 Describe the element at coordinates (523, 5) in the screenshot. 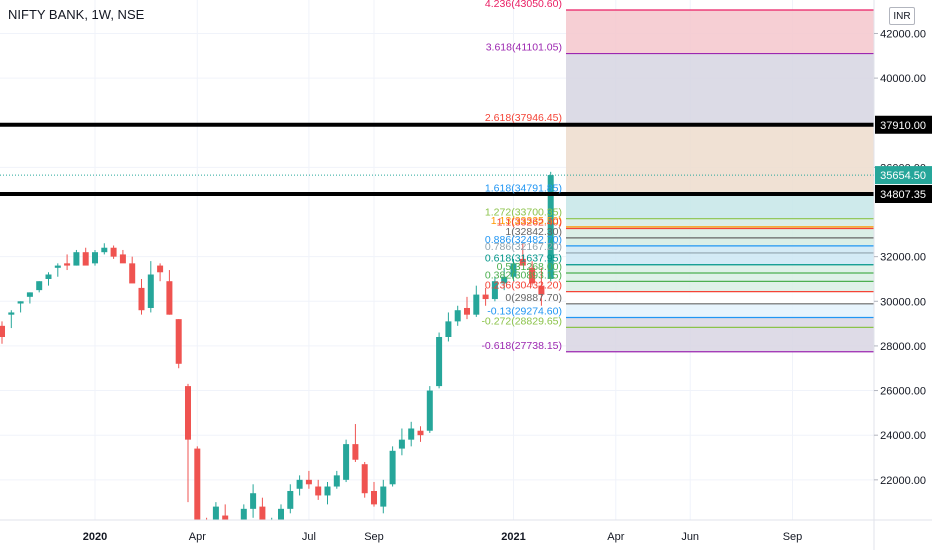

I see `fib-level-label: 4.236(43050.60)` at that location.